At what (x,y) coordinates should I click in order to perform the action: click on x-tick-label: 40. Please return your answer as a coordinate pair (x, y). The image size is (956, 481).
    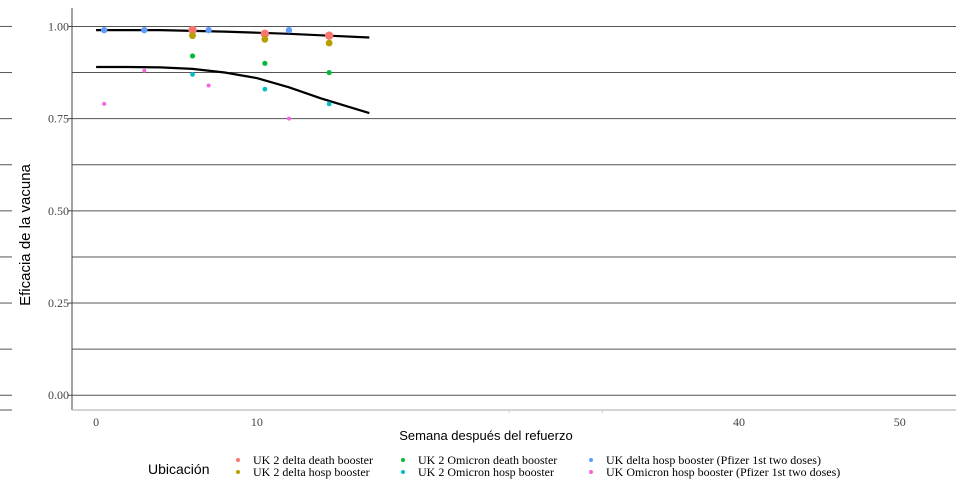
    Looking at the image, I should click on (739, 422).